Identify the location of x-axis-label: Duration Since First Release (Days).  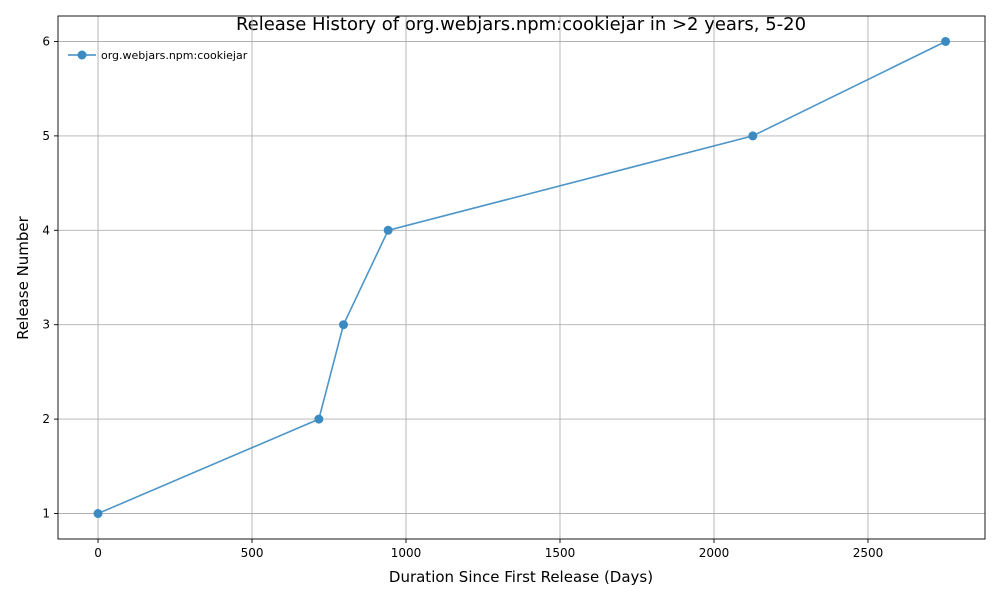
(521, 577).